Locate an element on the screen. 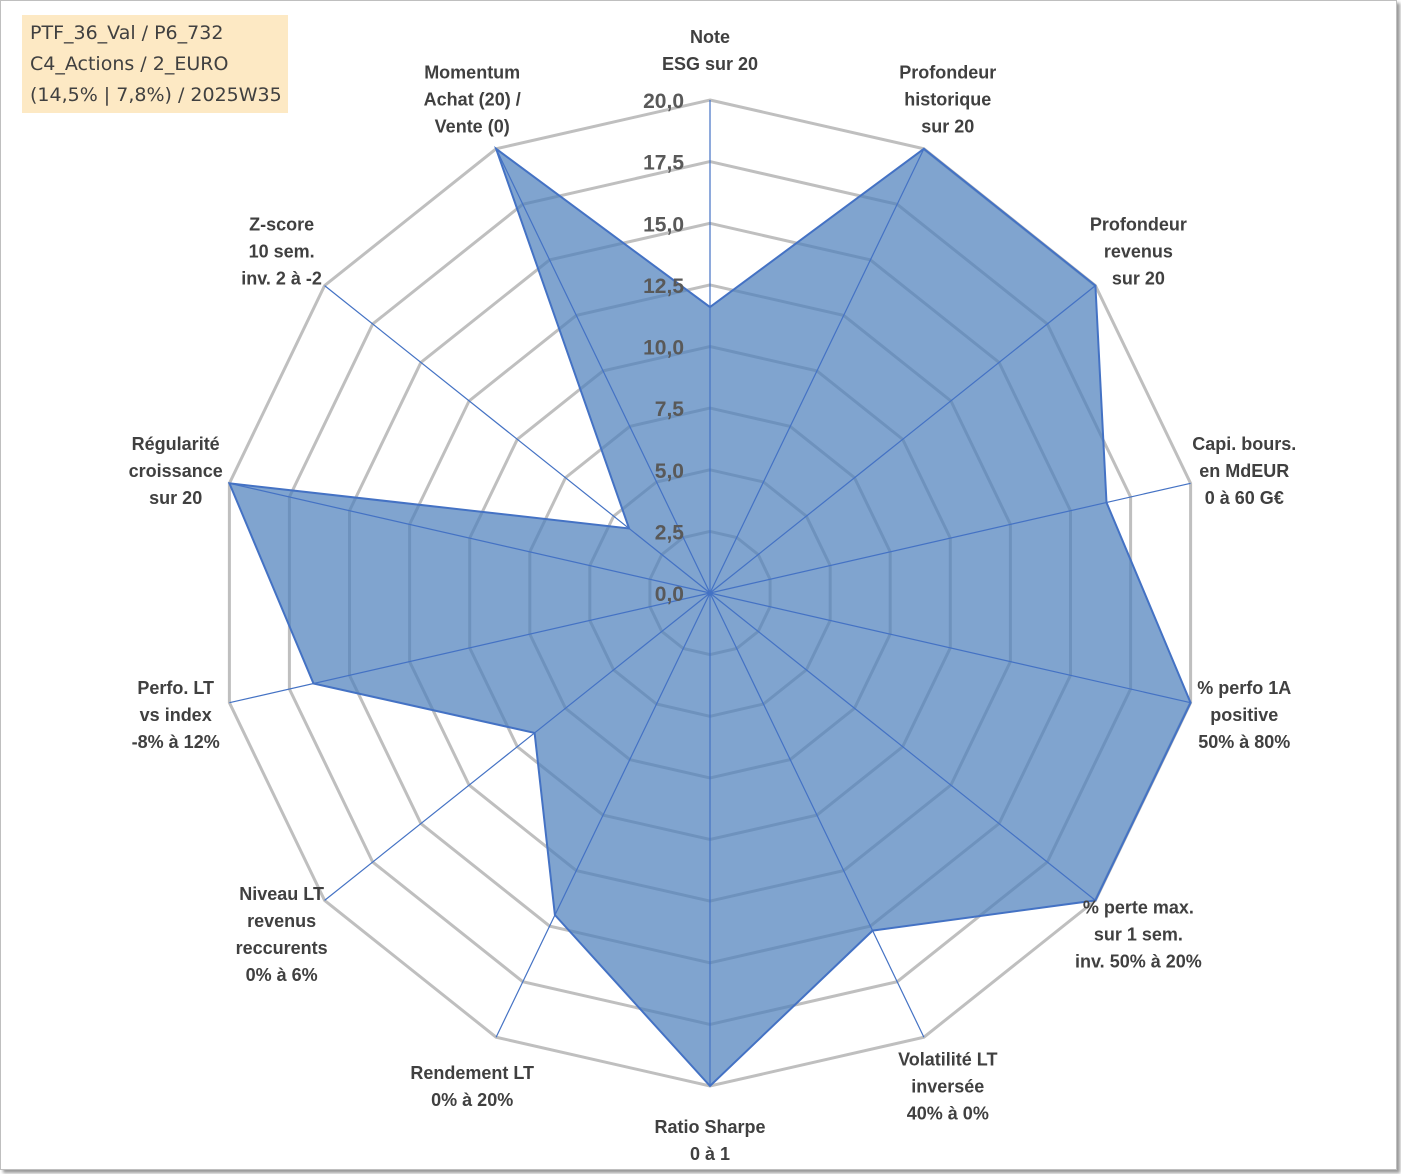 The height and width of the screenshot is (1174, 1401). category-label: Niveau LT revenus reccurents 0% à 6% is located at coordinates (282, 934).